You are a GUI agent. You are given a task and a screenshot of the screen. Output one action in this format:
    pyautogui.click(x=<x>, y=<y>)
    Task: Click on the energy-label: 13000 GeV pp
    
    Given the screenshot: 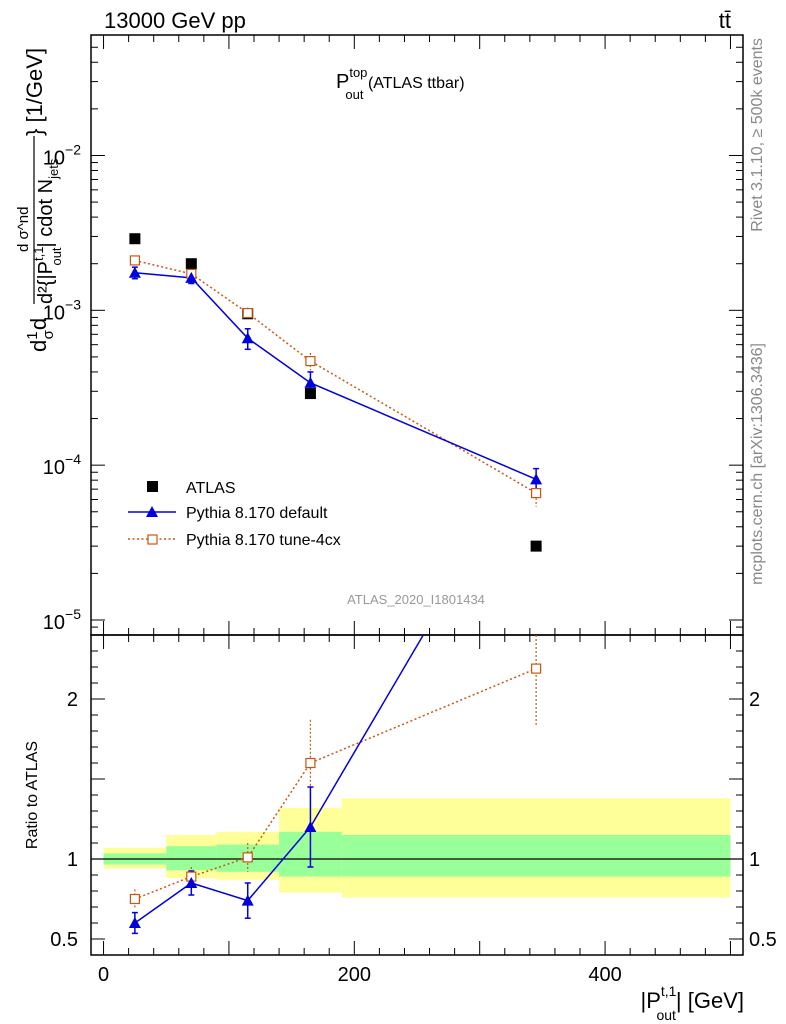 What is the action you would take?
    pyautogui.click(x=175, y=20)
    